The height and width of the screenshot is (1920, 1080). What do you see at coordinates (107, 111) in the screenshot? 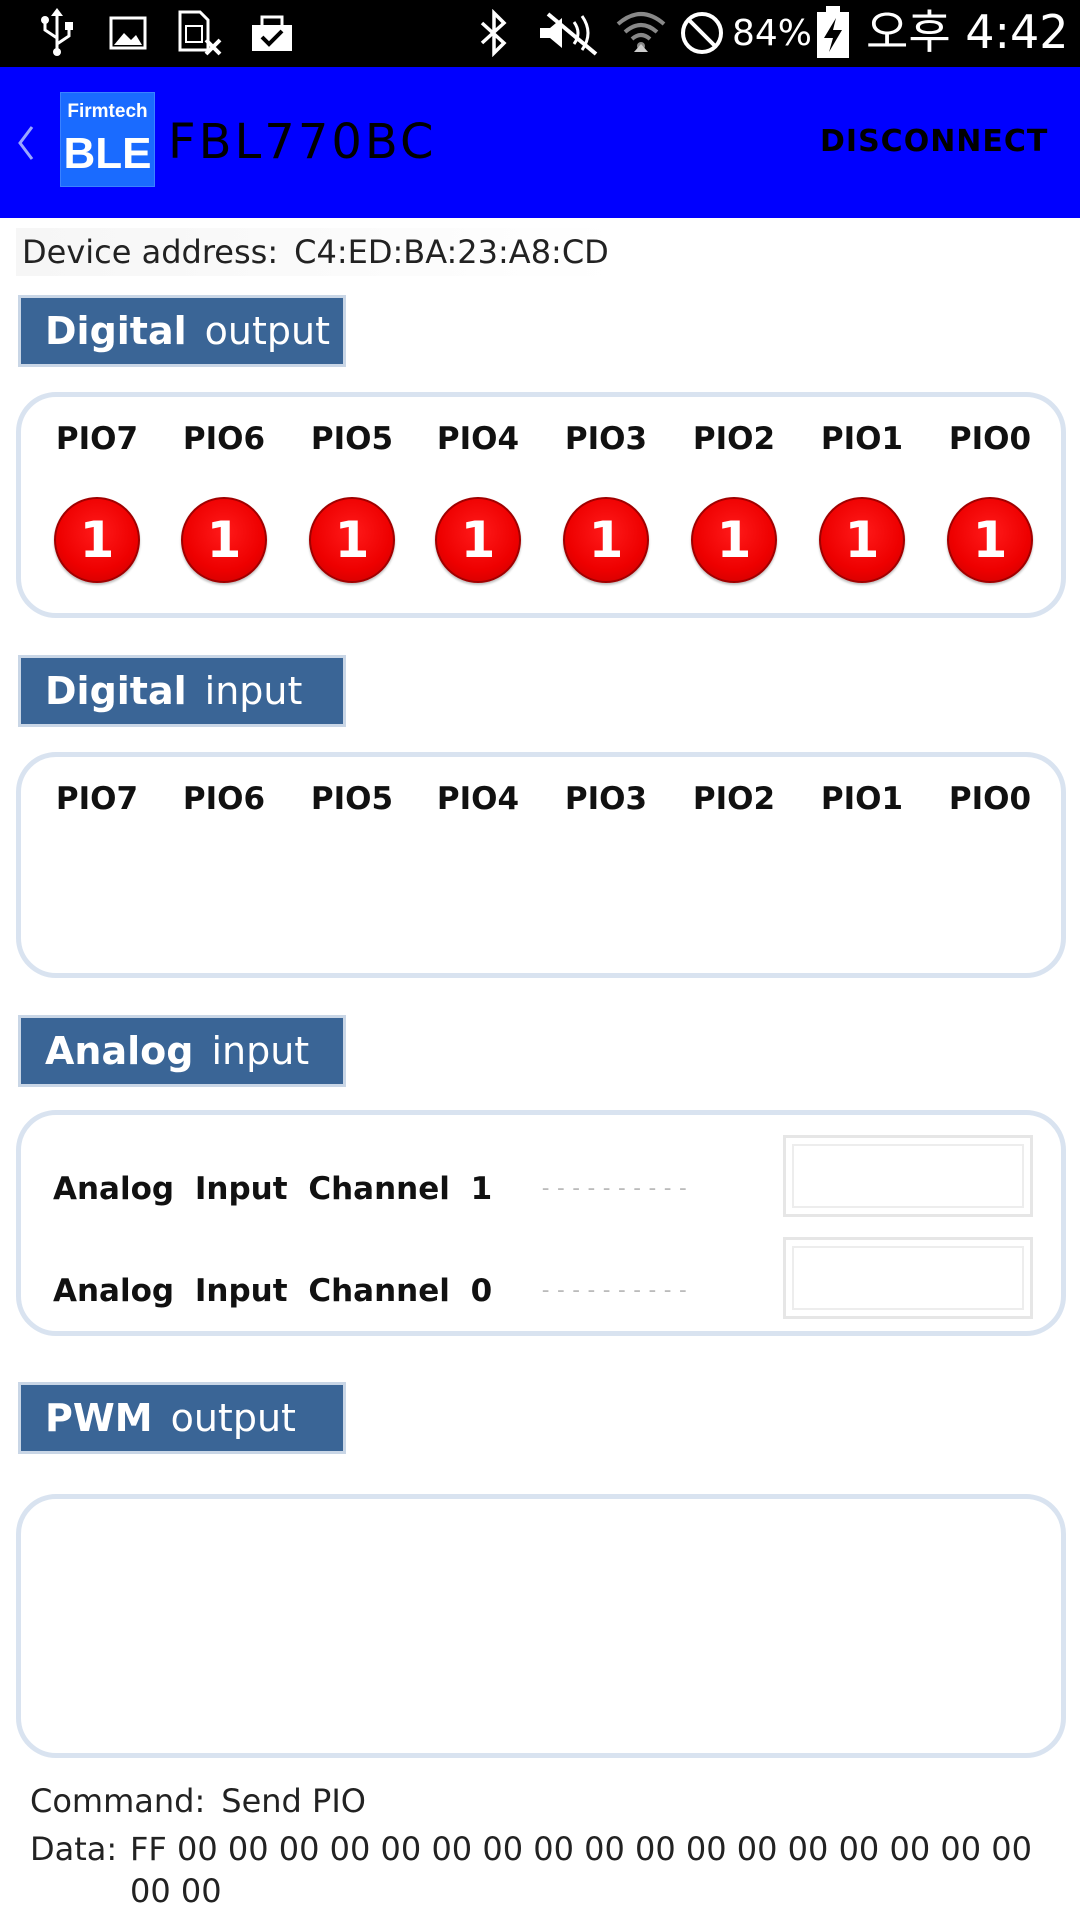
I see `logo-brand-text: Firmtech` at bounding box center [107, 111].